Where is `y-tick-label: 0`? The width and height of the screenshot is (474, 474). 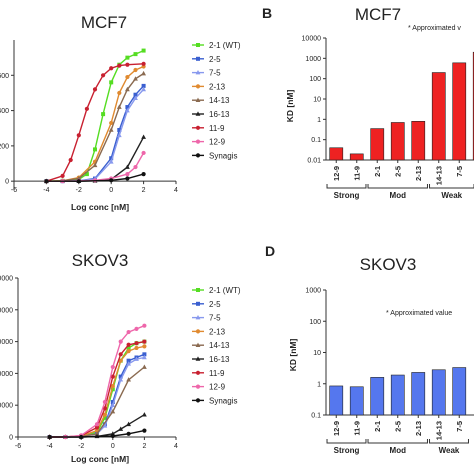 y-tick-label: 0 is located at coordinates (7, 182).